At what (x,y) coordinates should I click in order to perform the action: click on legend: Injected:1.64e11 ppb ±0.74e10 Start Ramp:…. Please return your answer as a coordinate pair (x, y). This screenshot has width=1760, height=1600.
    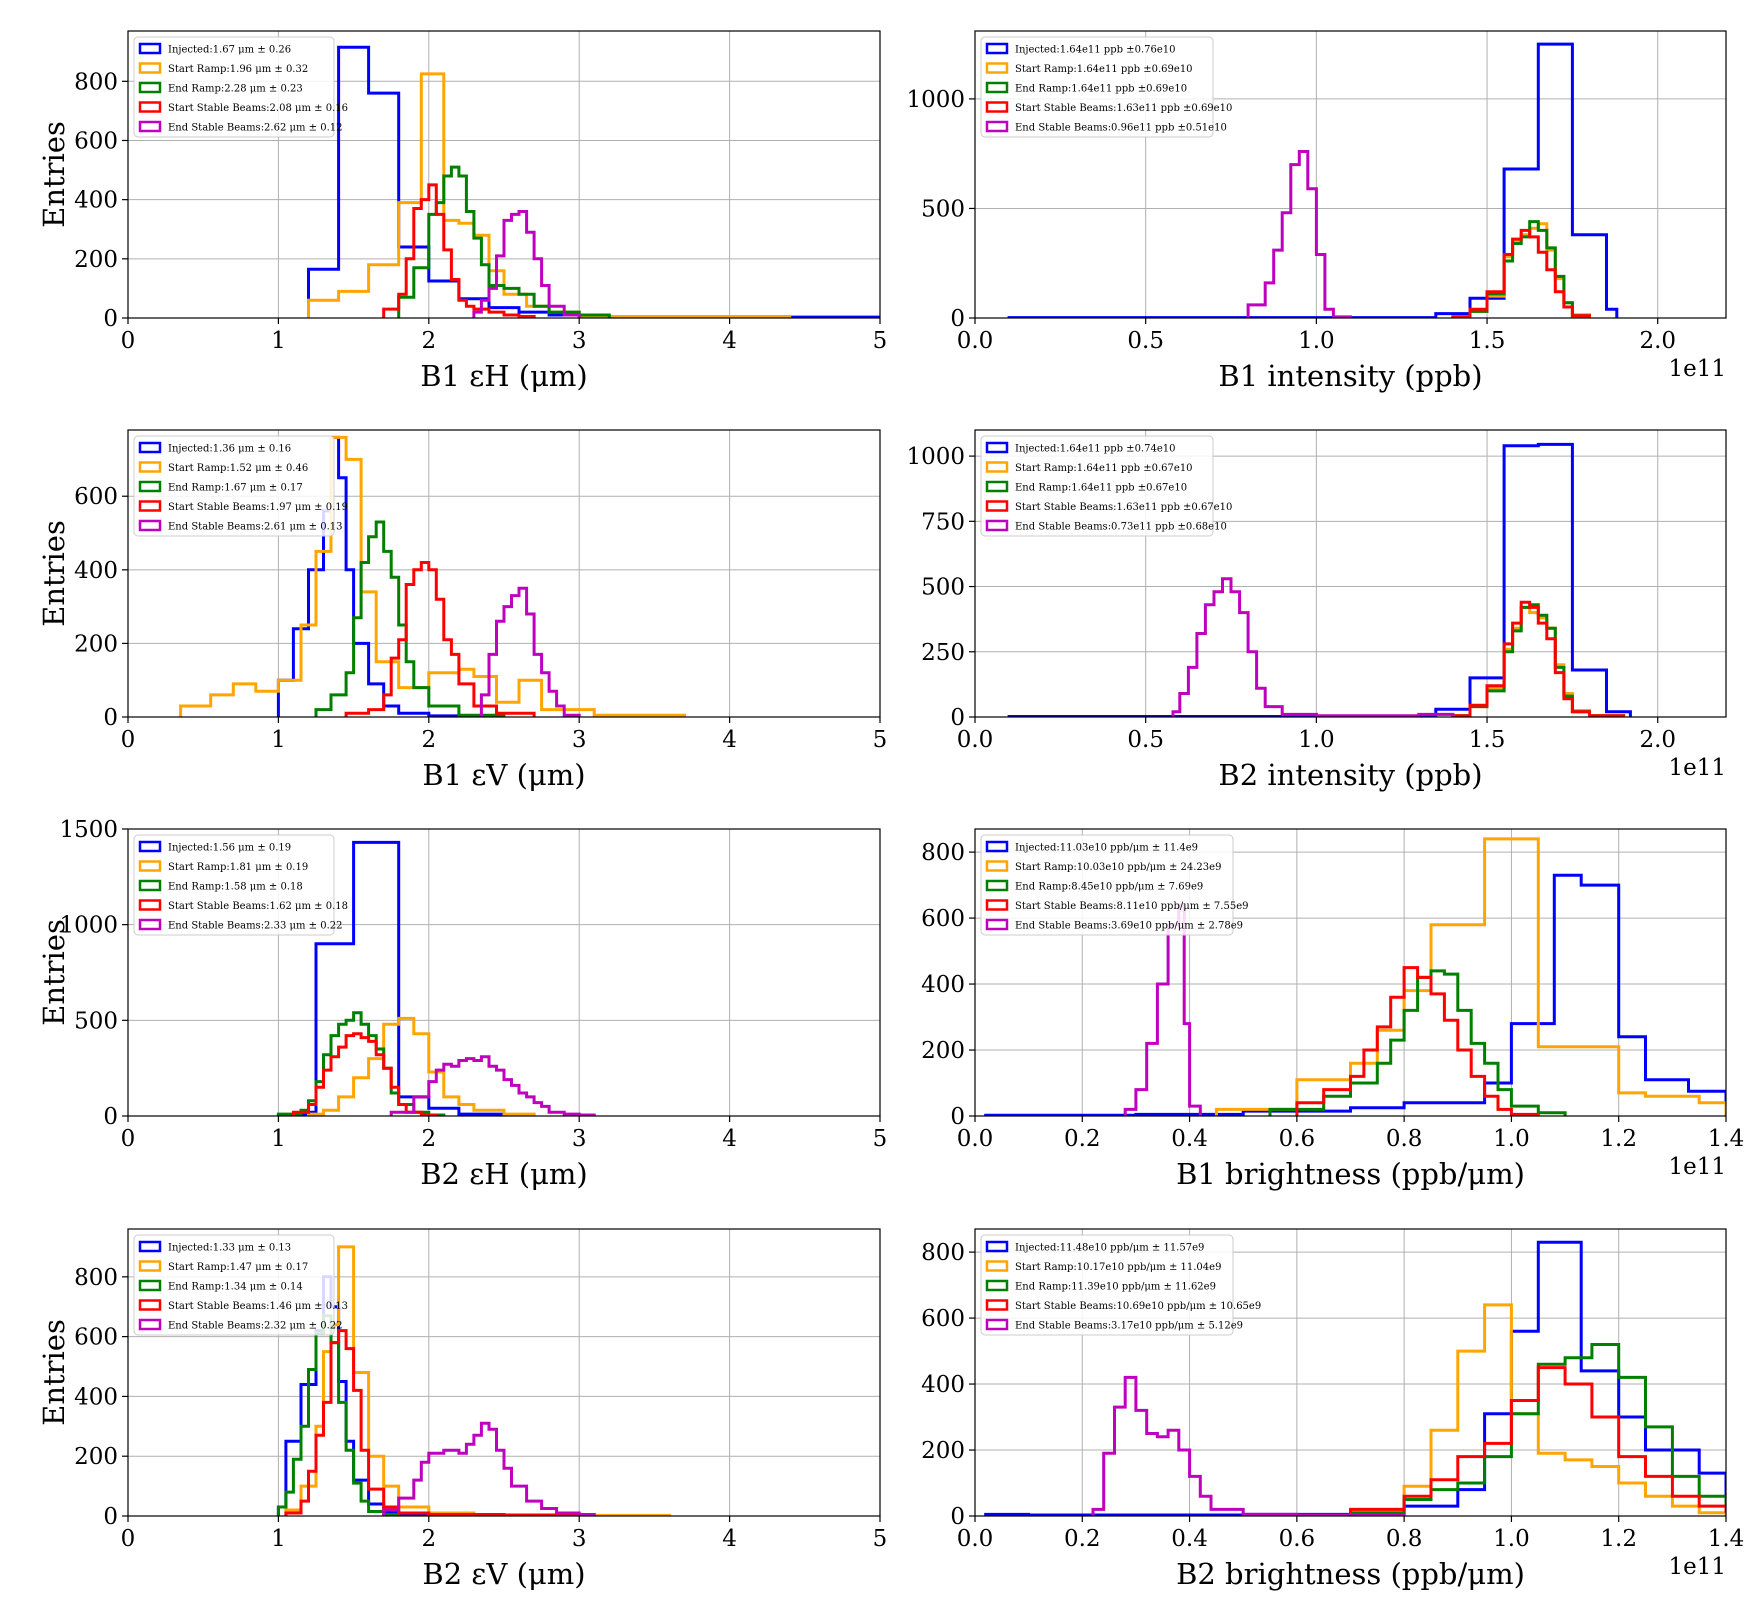
    Looking at the image, I should click on (1106, 486).